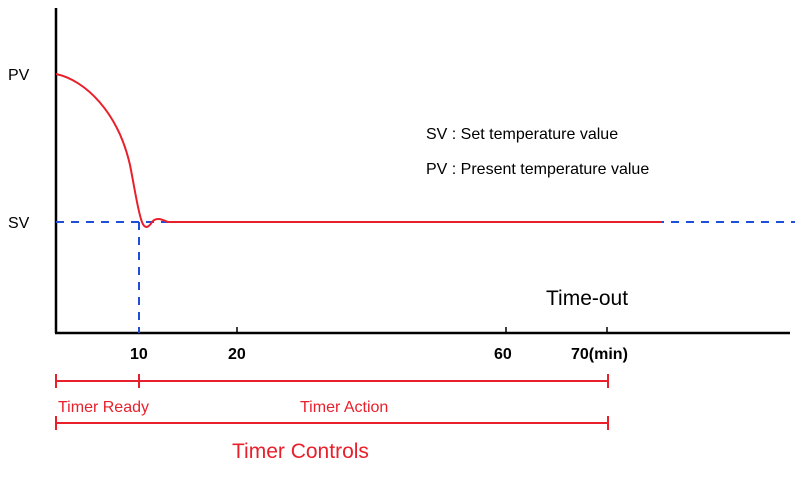  What do you see at coordinates (300, 451) in the screenshot?
I see `timer-controls-label: Timer Controls` at bounding box center [300, 451].